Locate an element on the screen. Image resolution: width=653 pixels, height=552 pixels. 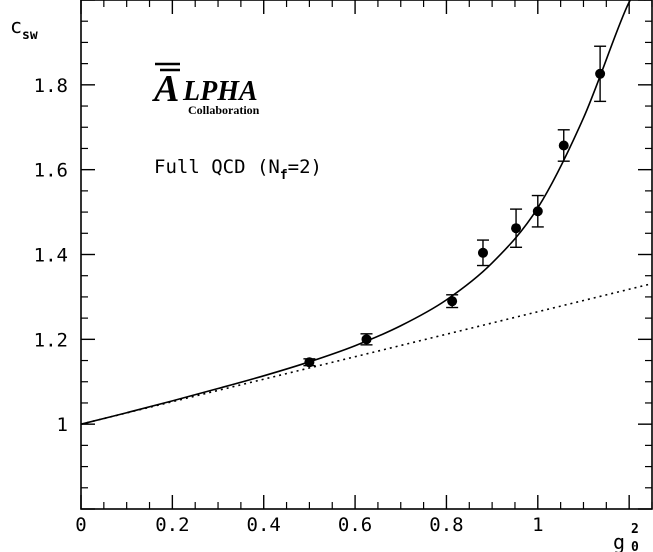
logo-letter-a: A is located at coordinates (165, 89).